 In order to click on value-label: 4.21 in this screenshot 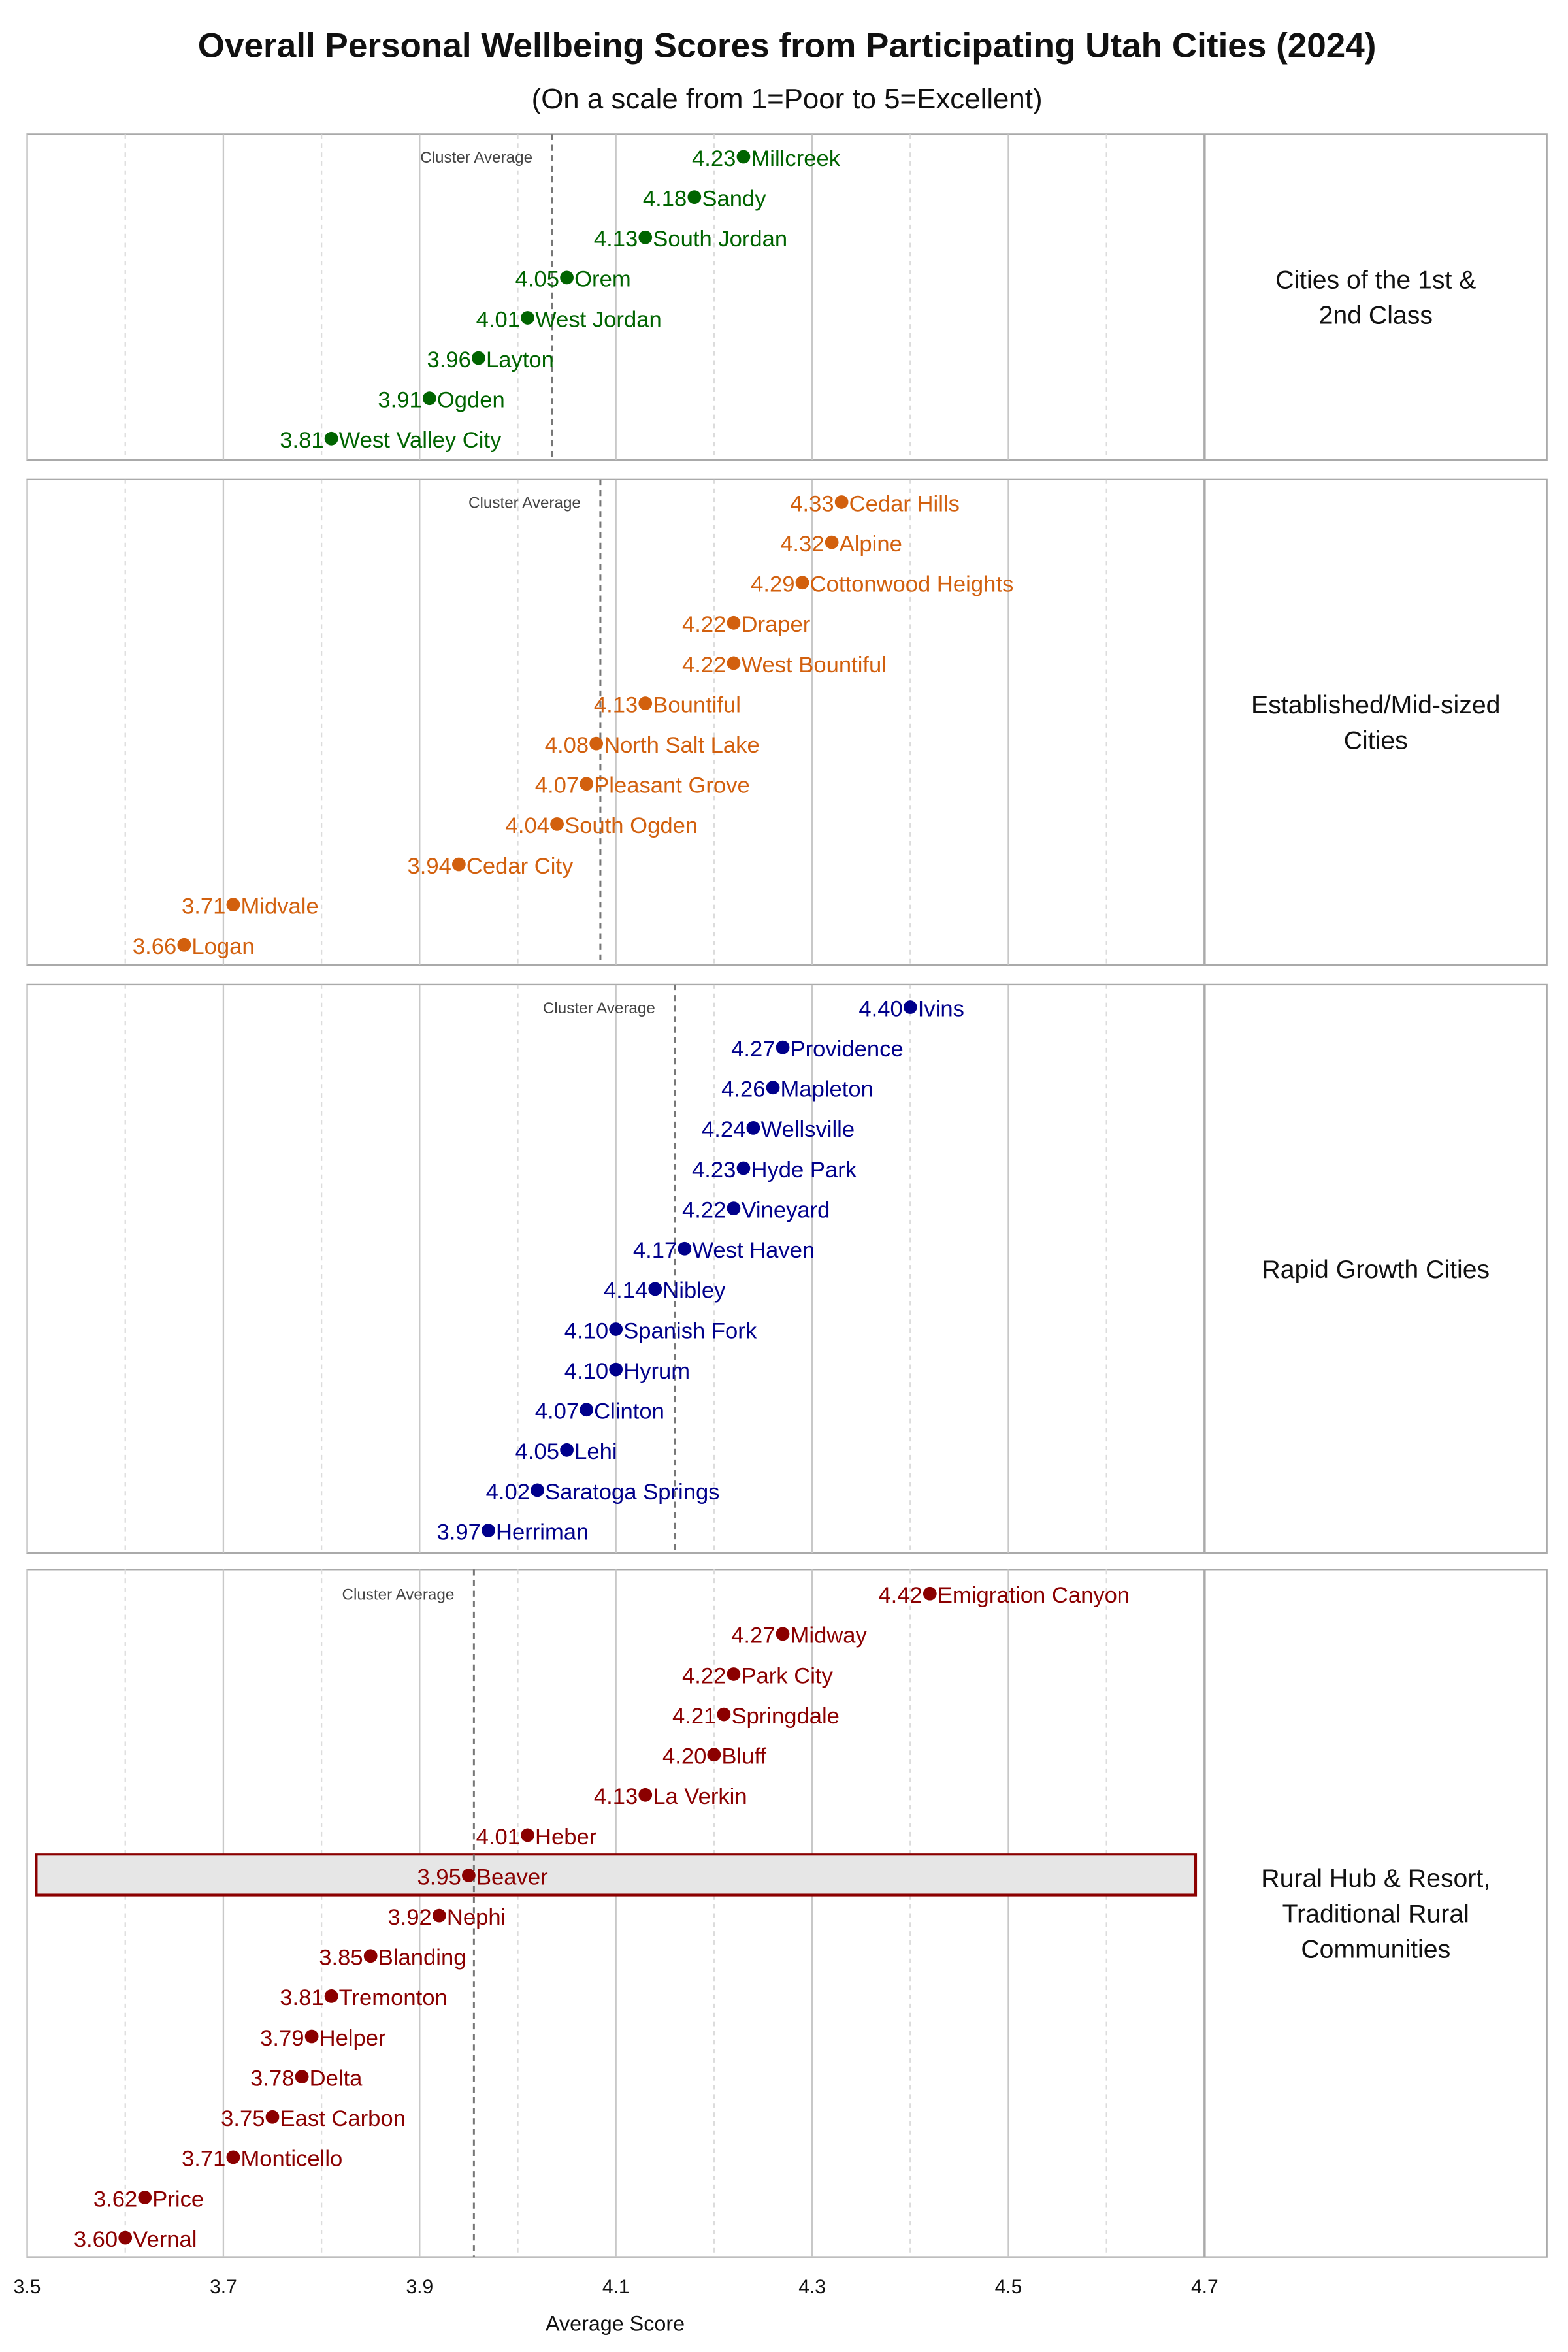, I will do `click(694, 1716)`.